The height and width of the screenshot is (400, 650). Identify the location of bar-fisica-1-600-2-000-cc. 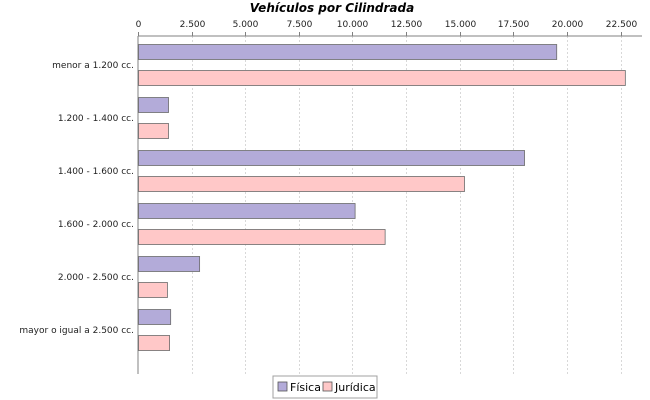
(247, 211).